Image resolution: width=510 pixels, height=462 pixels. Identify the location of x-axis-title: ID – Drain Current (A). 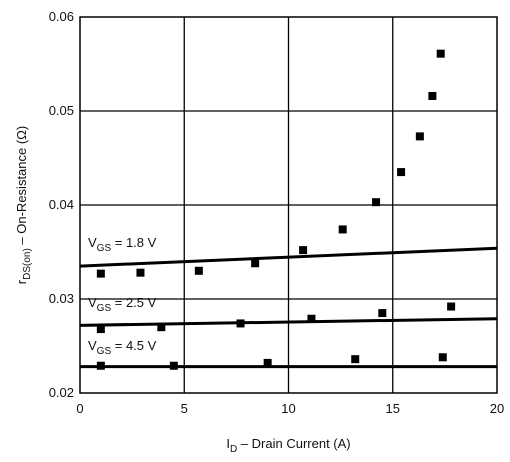
(288, 445).